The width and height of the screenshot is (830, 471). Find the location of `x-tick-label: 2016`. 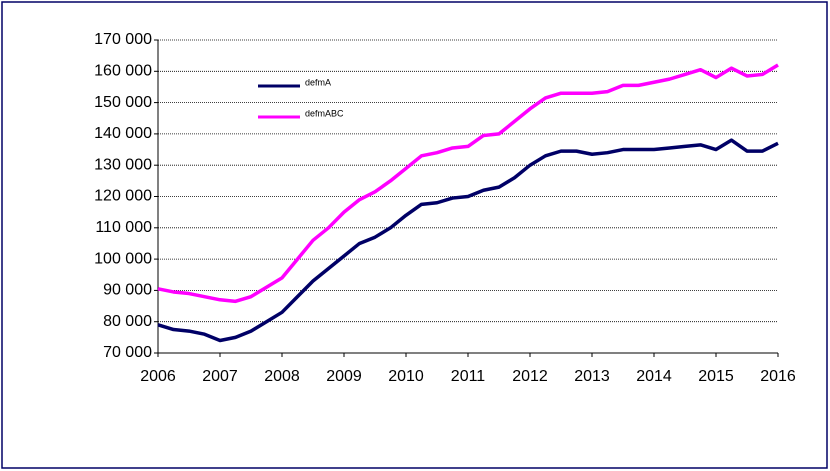

x-tick-label: 2016 is located at coordinates (778, 376).